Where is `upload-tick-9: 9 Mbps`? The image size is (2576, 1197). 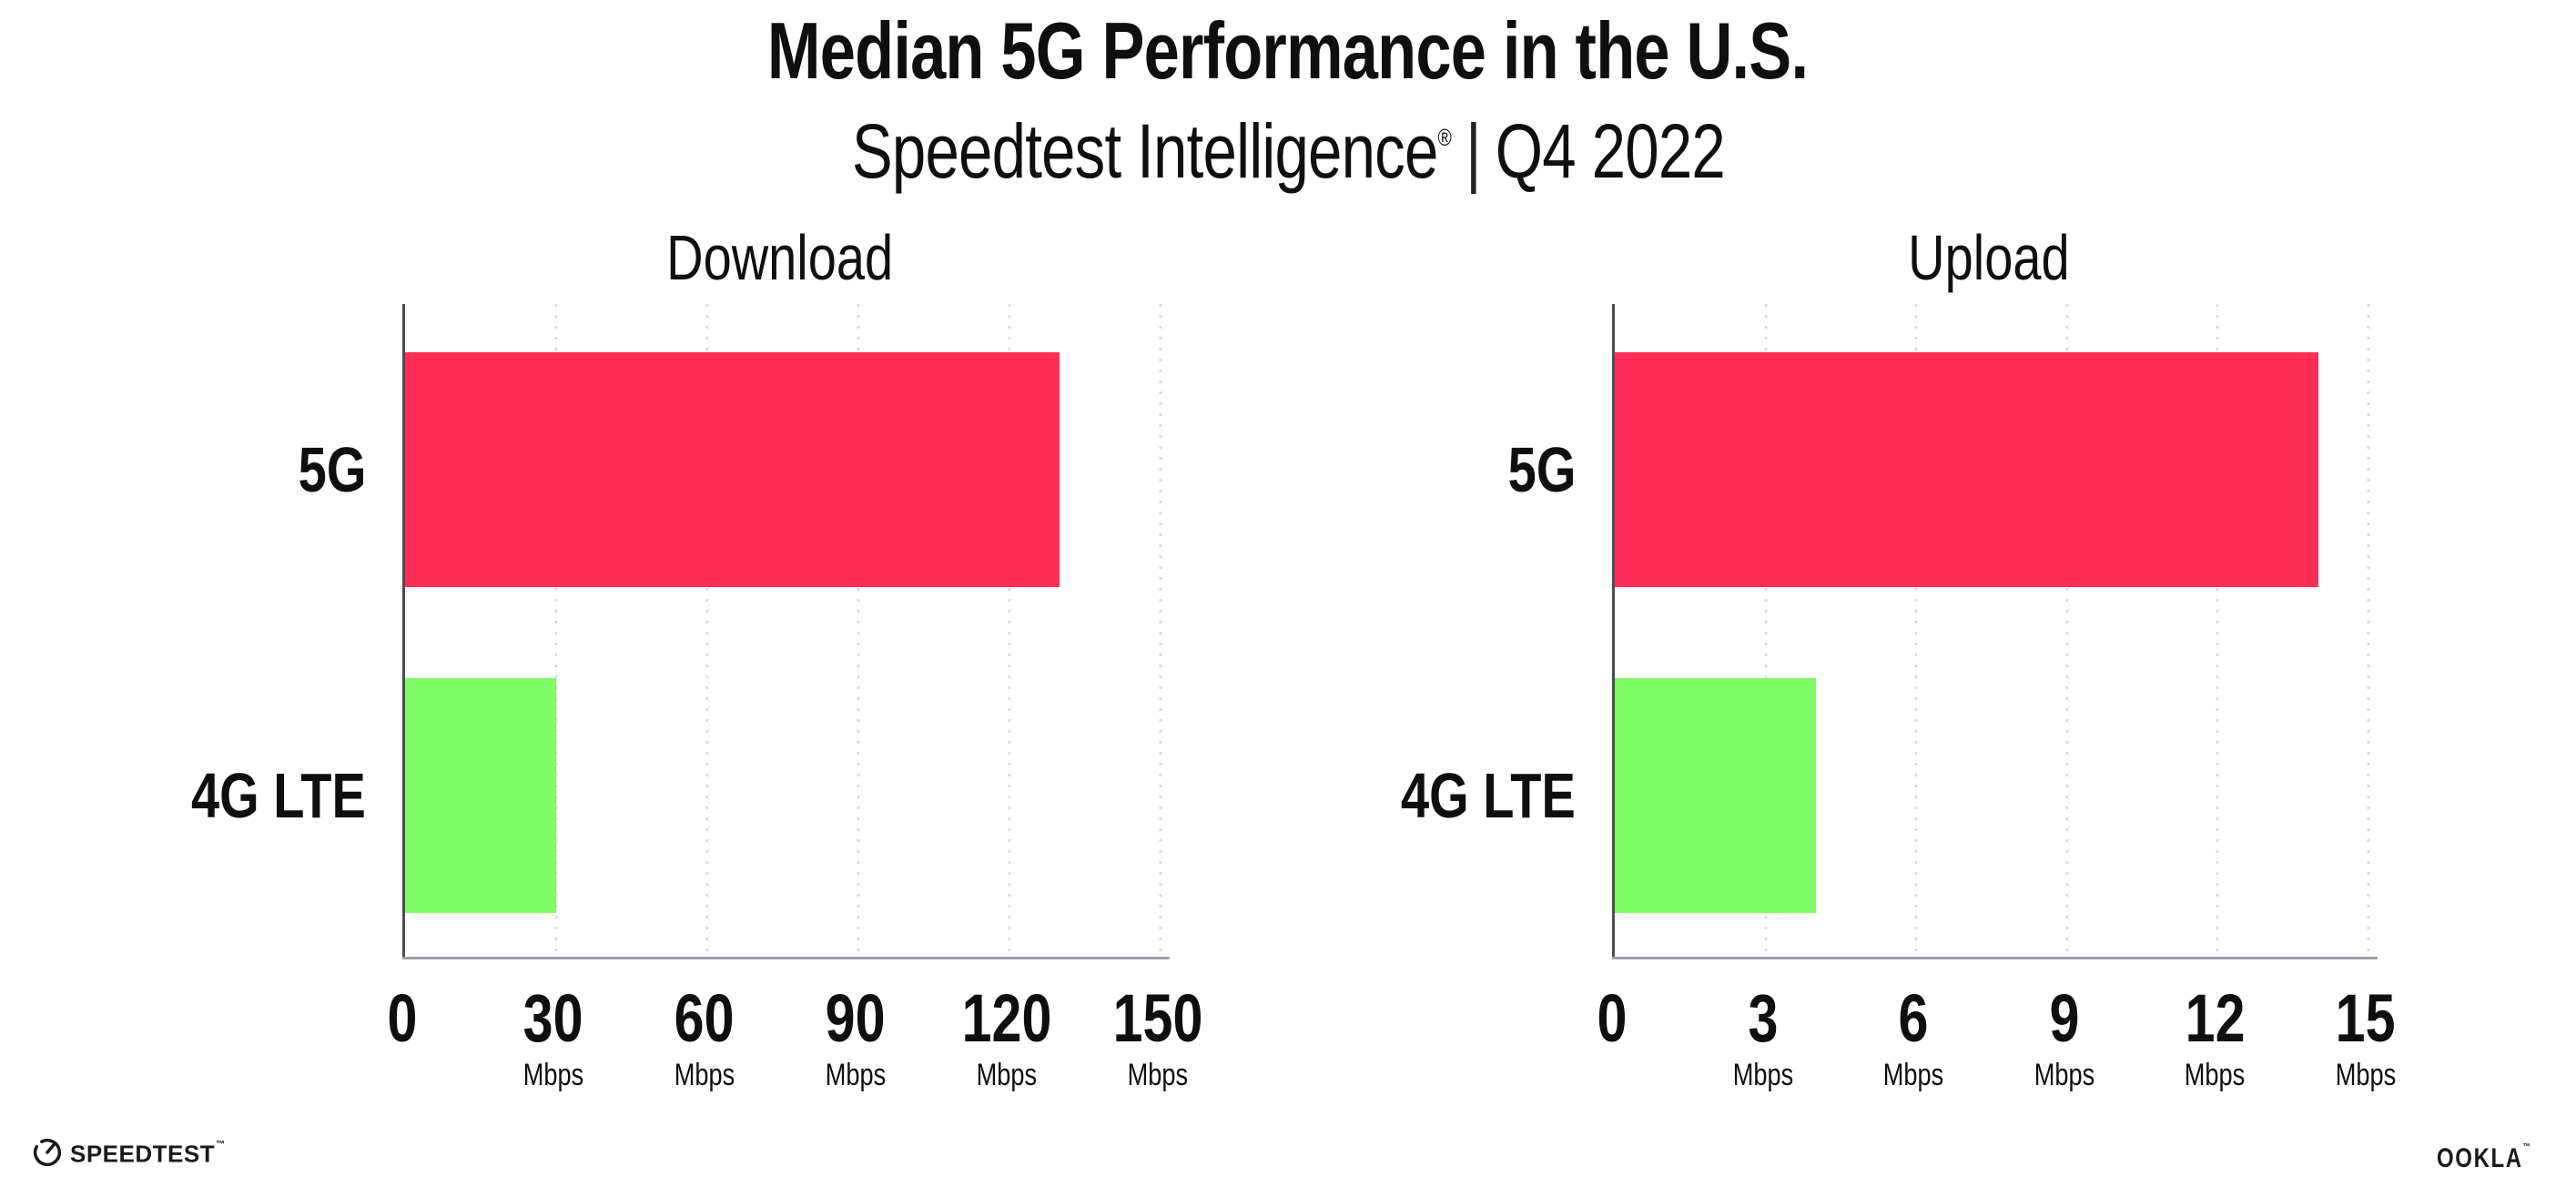
upload-tick-9: 9 Mbps is located at coordinates (2064, 1036).